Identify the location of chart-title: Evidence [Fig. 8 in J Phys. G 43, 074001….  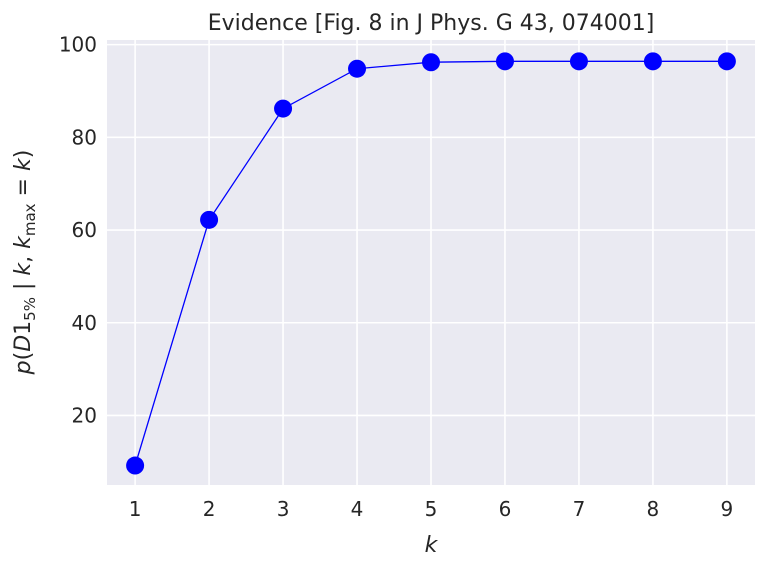
(431, 23).